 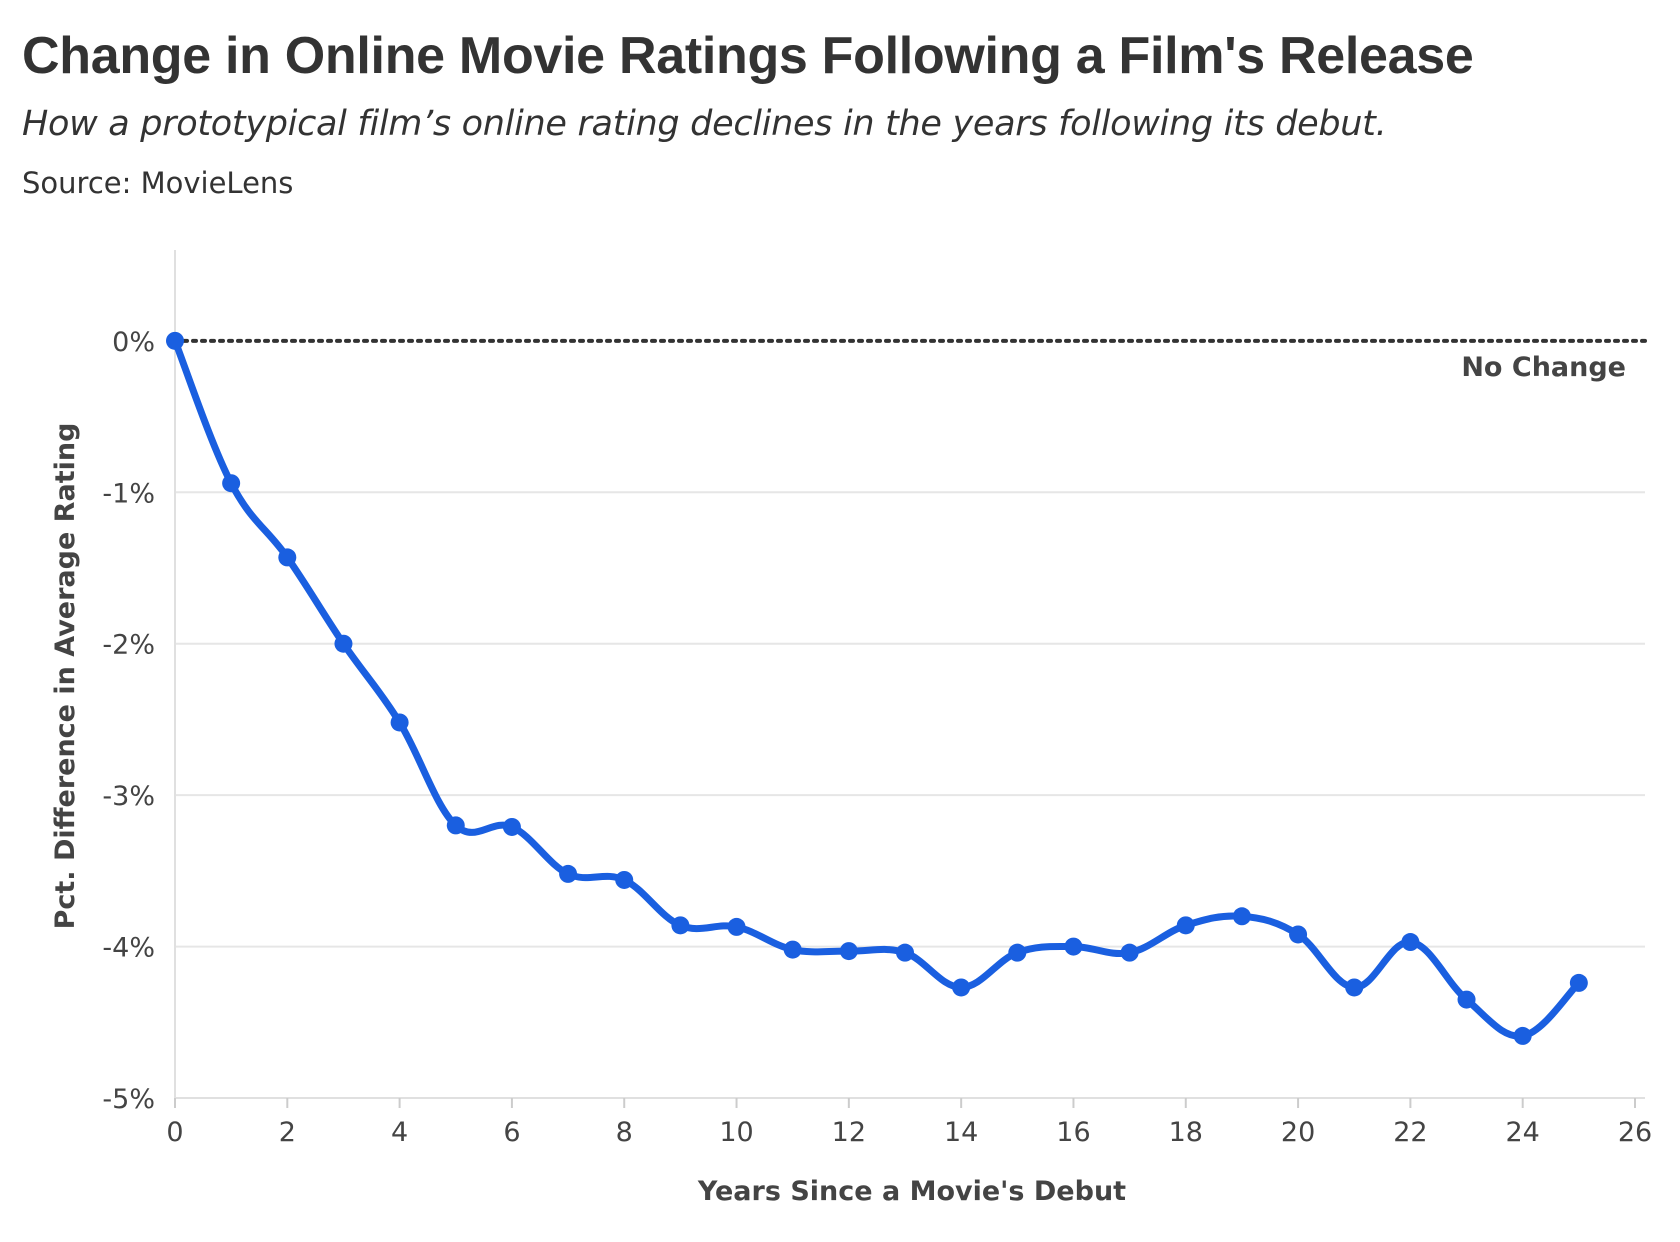 What do you see at coordinates (1298, 1132) in the screenshot?
I see `x-tick-label: 20` at bounding box center [1298, 1132].